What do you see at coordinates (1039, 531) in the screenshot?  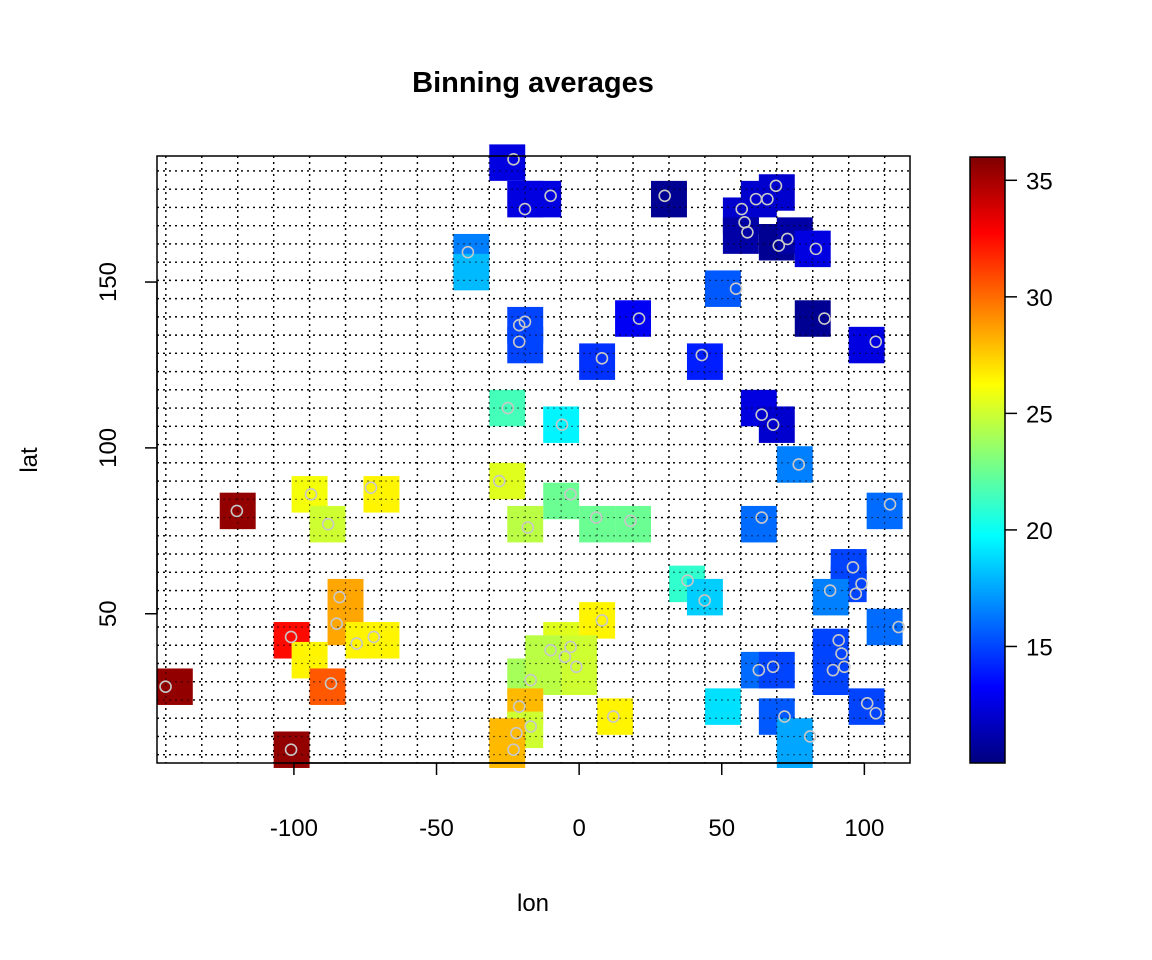 I see `colorbar-tick-label-1: 20` at bounding box center [1039, 531].